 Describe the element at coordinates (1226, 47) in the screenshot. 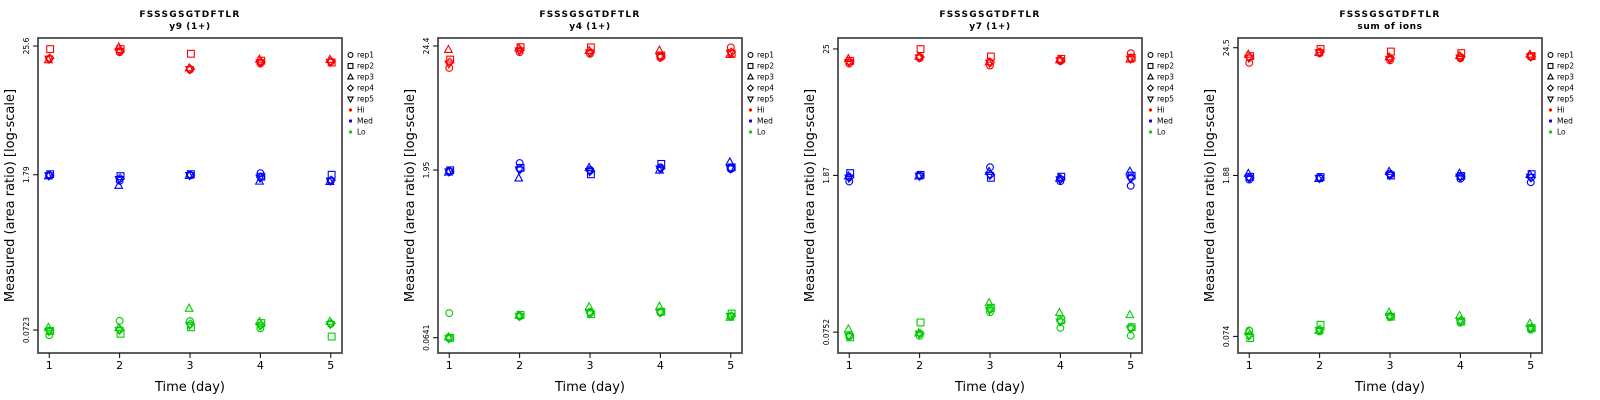

I see `y-tick-label: 24.5` at that location.